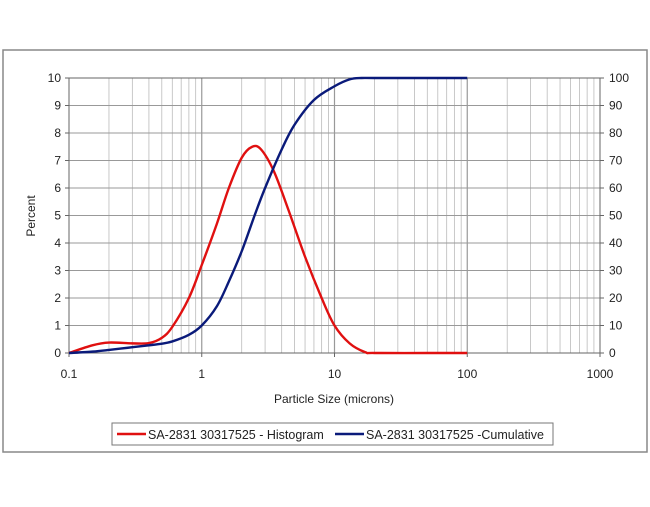 Image resolution: width=650 pixels, height=507 pixels. I want to click on legend-box, so click(332, 434).